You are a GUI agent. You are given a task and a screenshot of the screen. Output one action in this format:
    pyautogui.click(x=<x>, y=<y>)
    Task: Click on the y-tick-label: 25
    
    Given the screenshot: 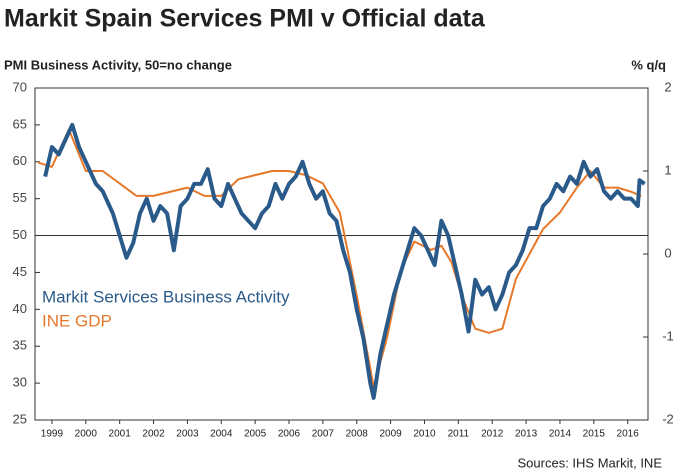 What is the action you would take?
    pyautogui.click(x=20, y=418)
    